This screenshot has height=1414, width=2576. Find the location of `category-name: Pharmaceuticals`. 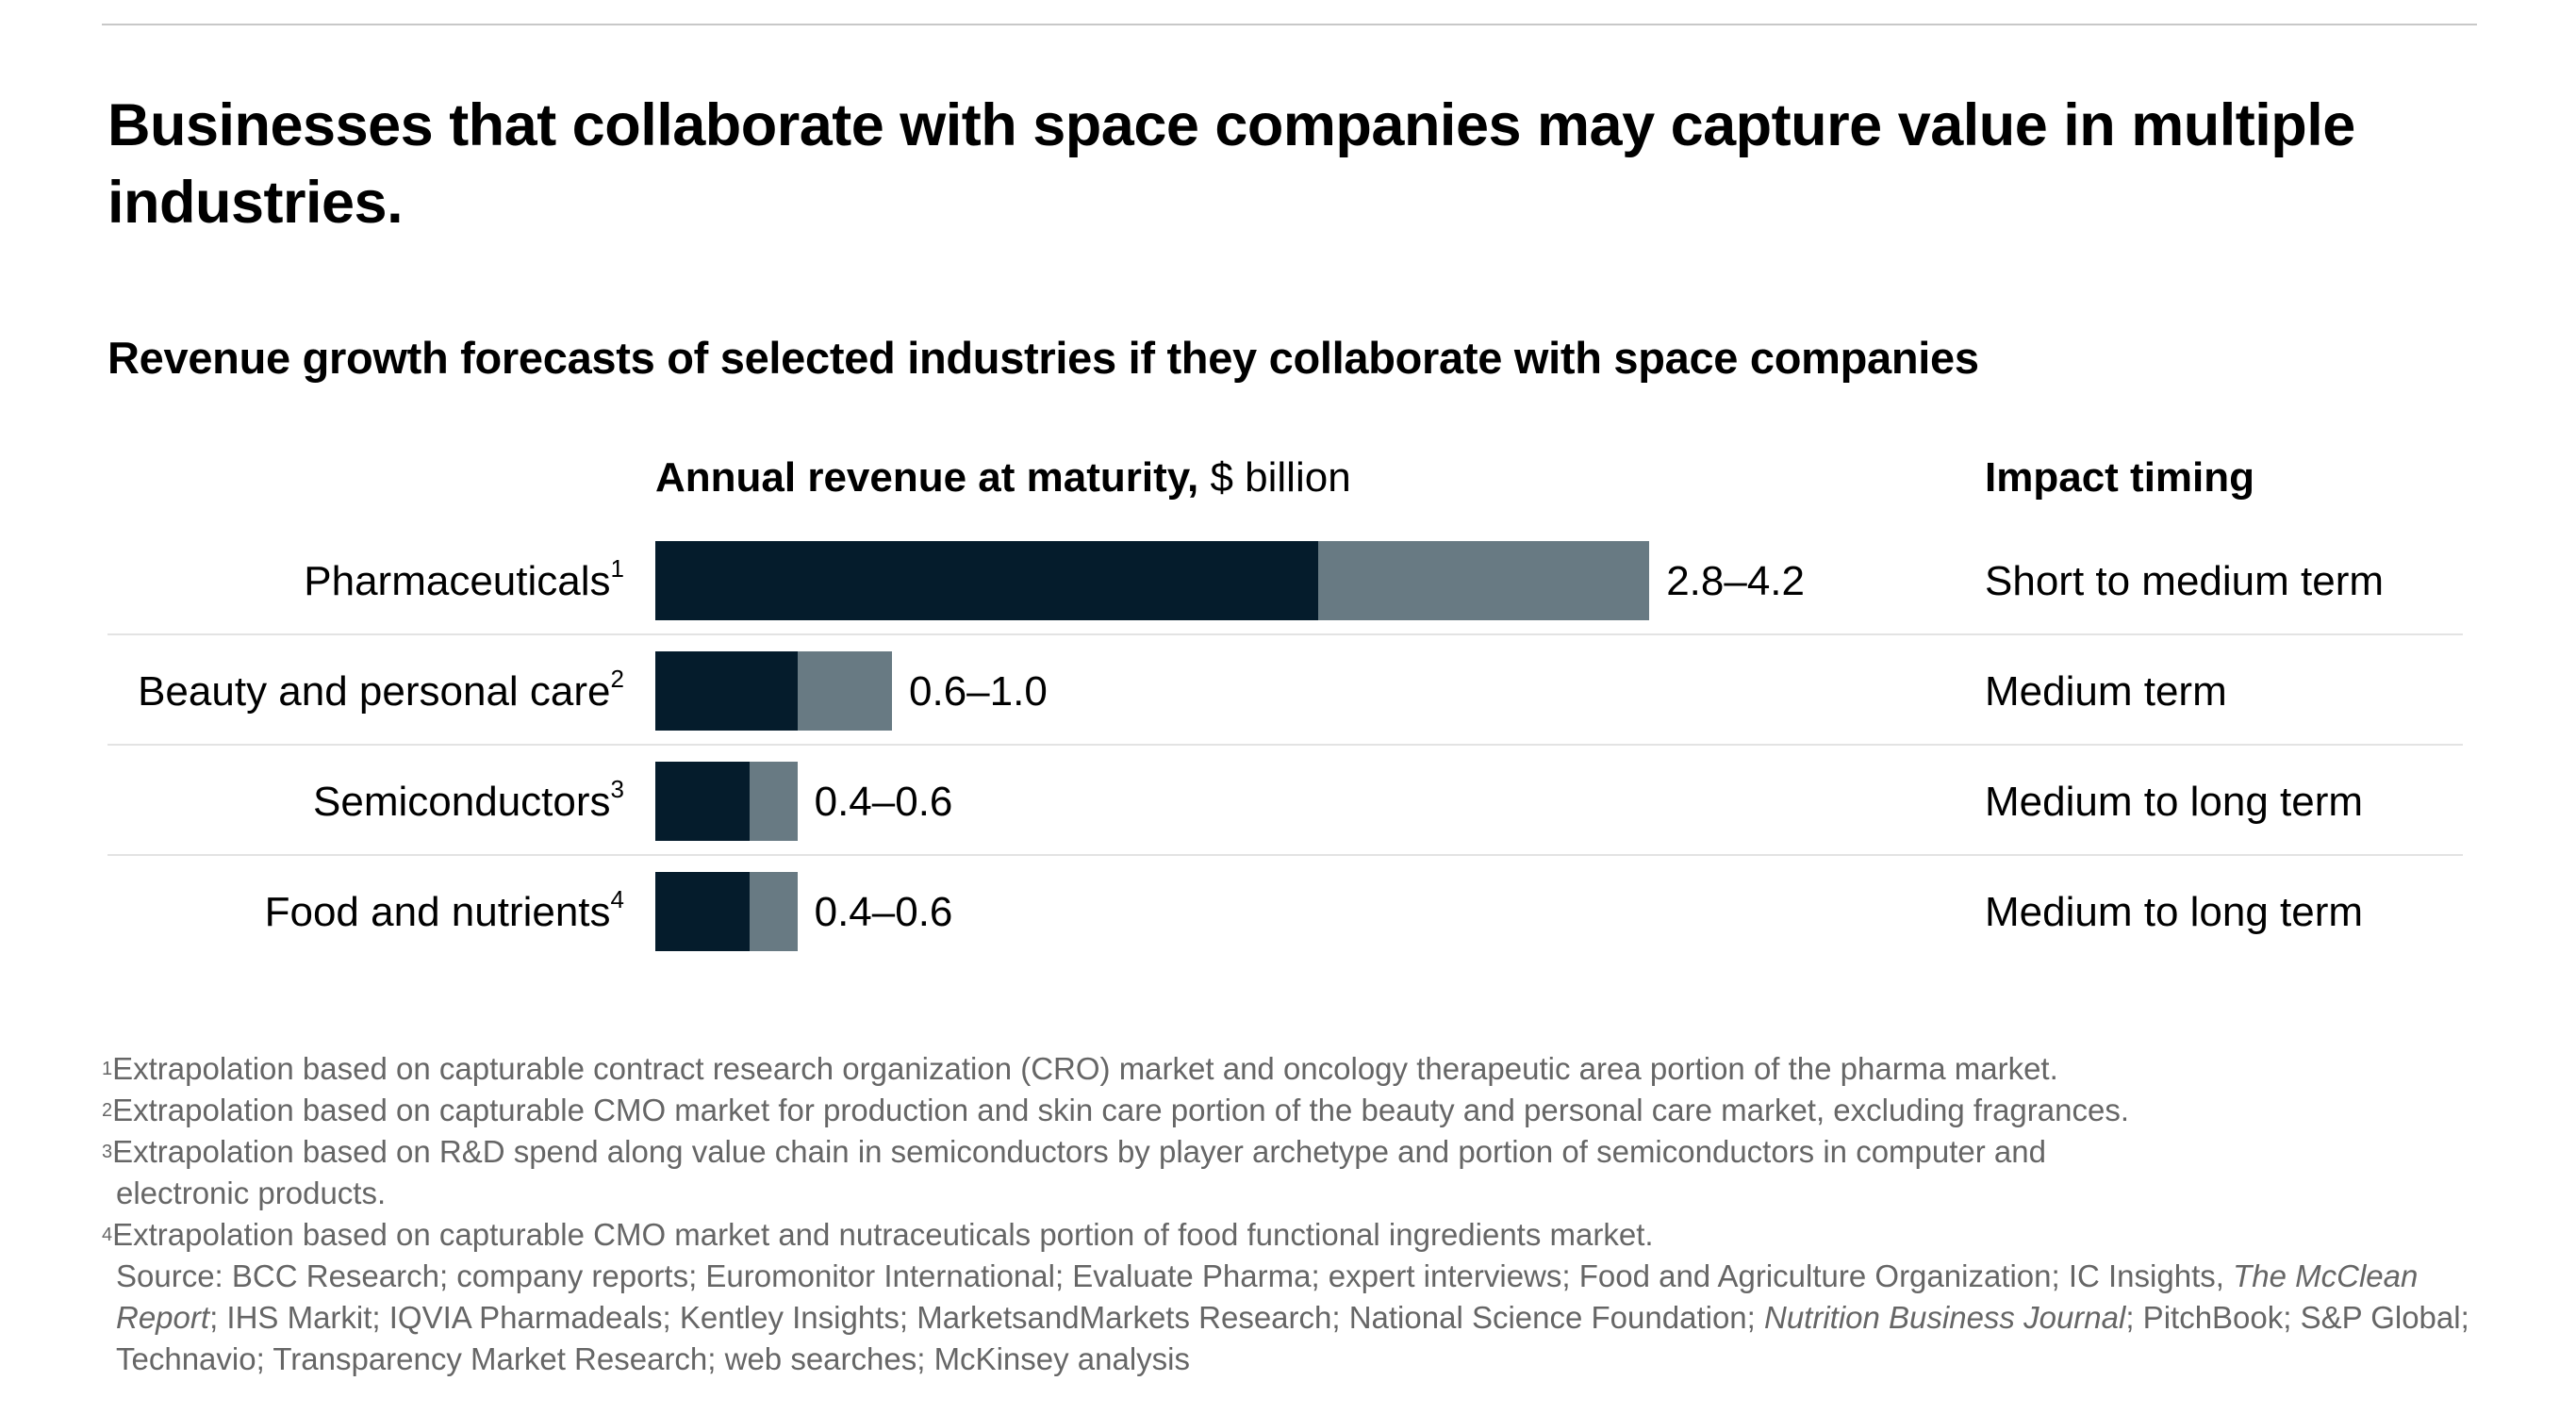

category-name: Pharmaceuticals is located at coordinates (457, 581).